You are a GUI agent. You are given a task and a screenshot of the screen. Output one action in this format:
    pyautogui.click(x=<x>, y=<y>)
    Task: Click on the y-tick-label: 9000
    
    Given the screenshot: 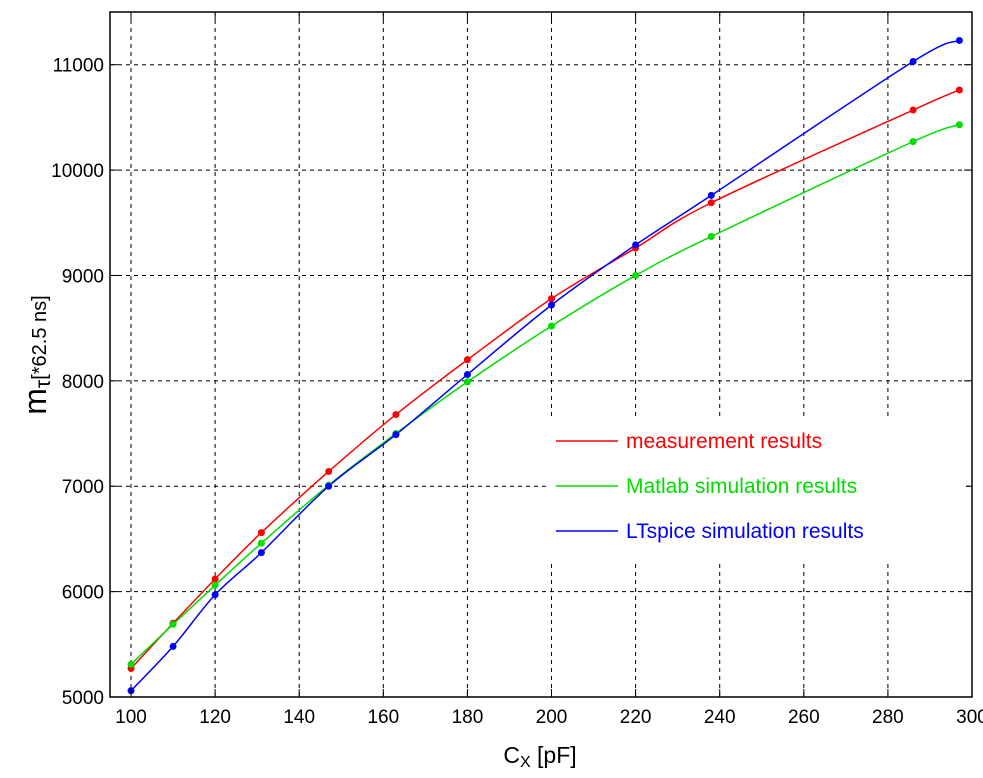 What is the action you would take?
    pyautogui.click(x=83, y=276)
    